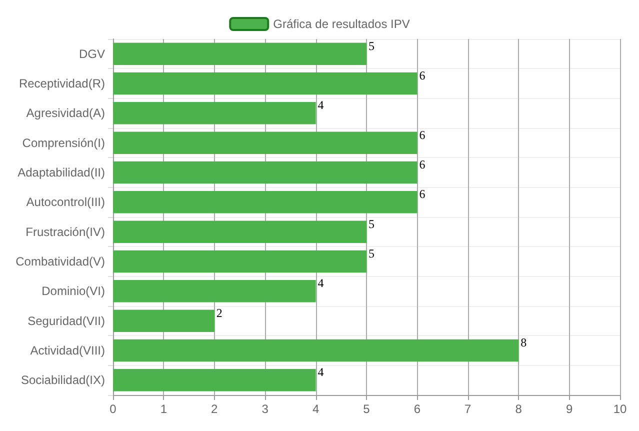 The image size is (639, 431). I want to click on x-tick-label: 2, so click(214, 409).